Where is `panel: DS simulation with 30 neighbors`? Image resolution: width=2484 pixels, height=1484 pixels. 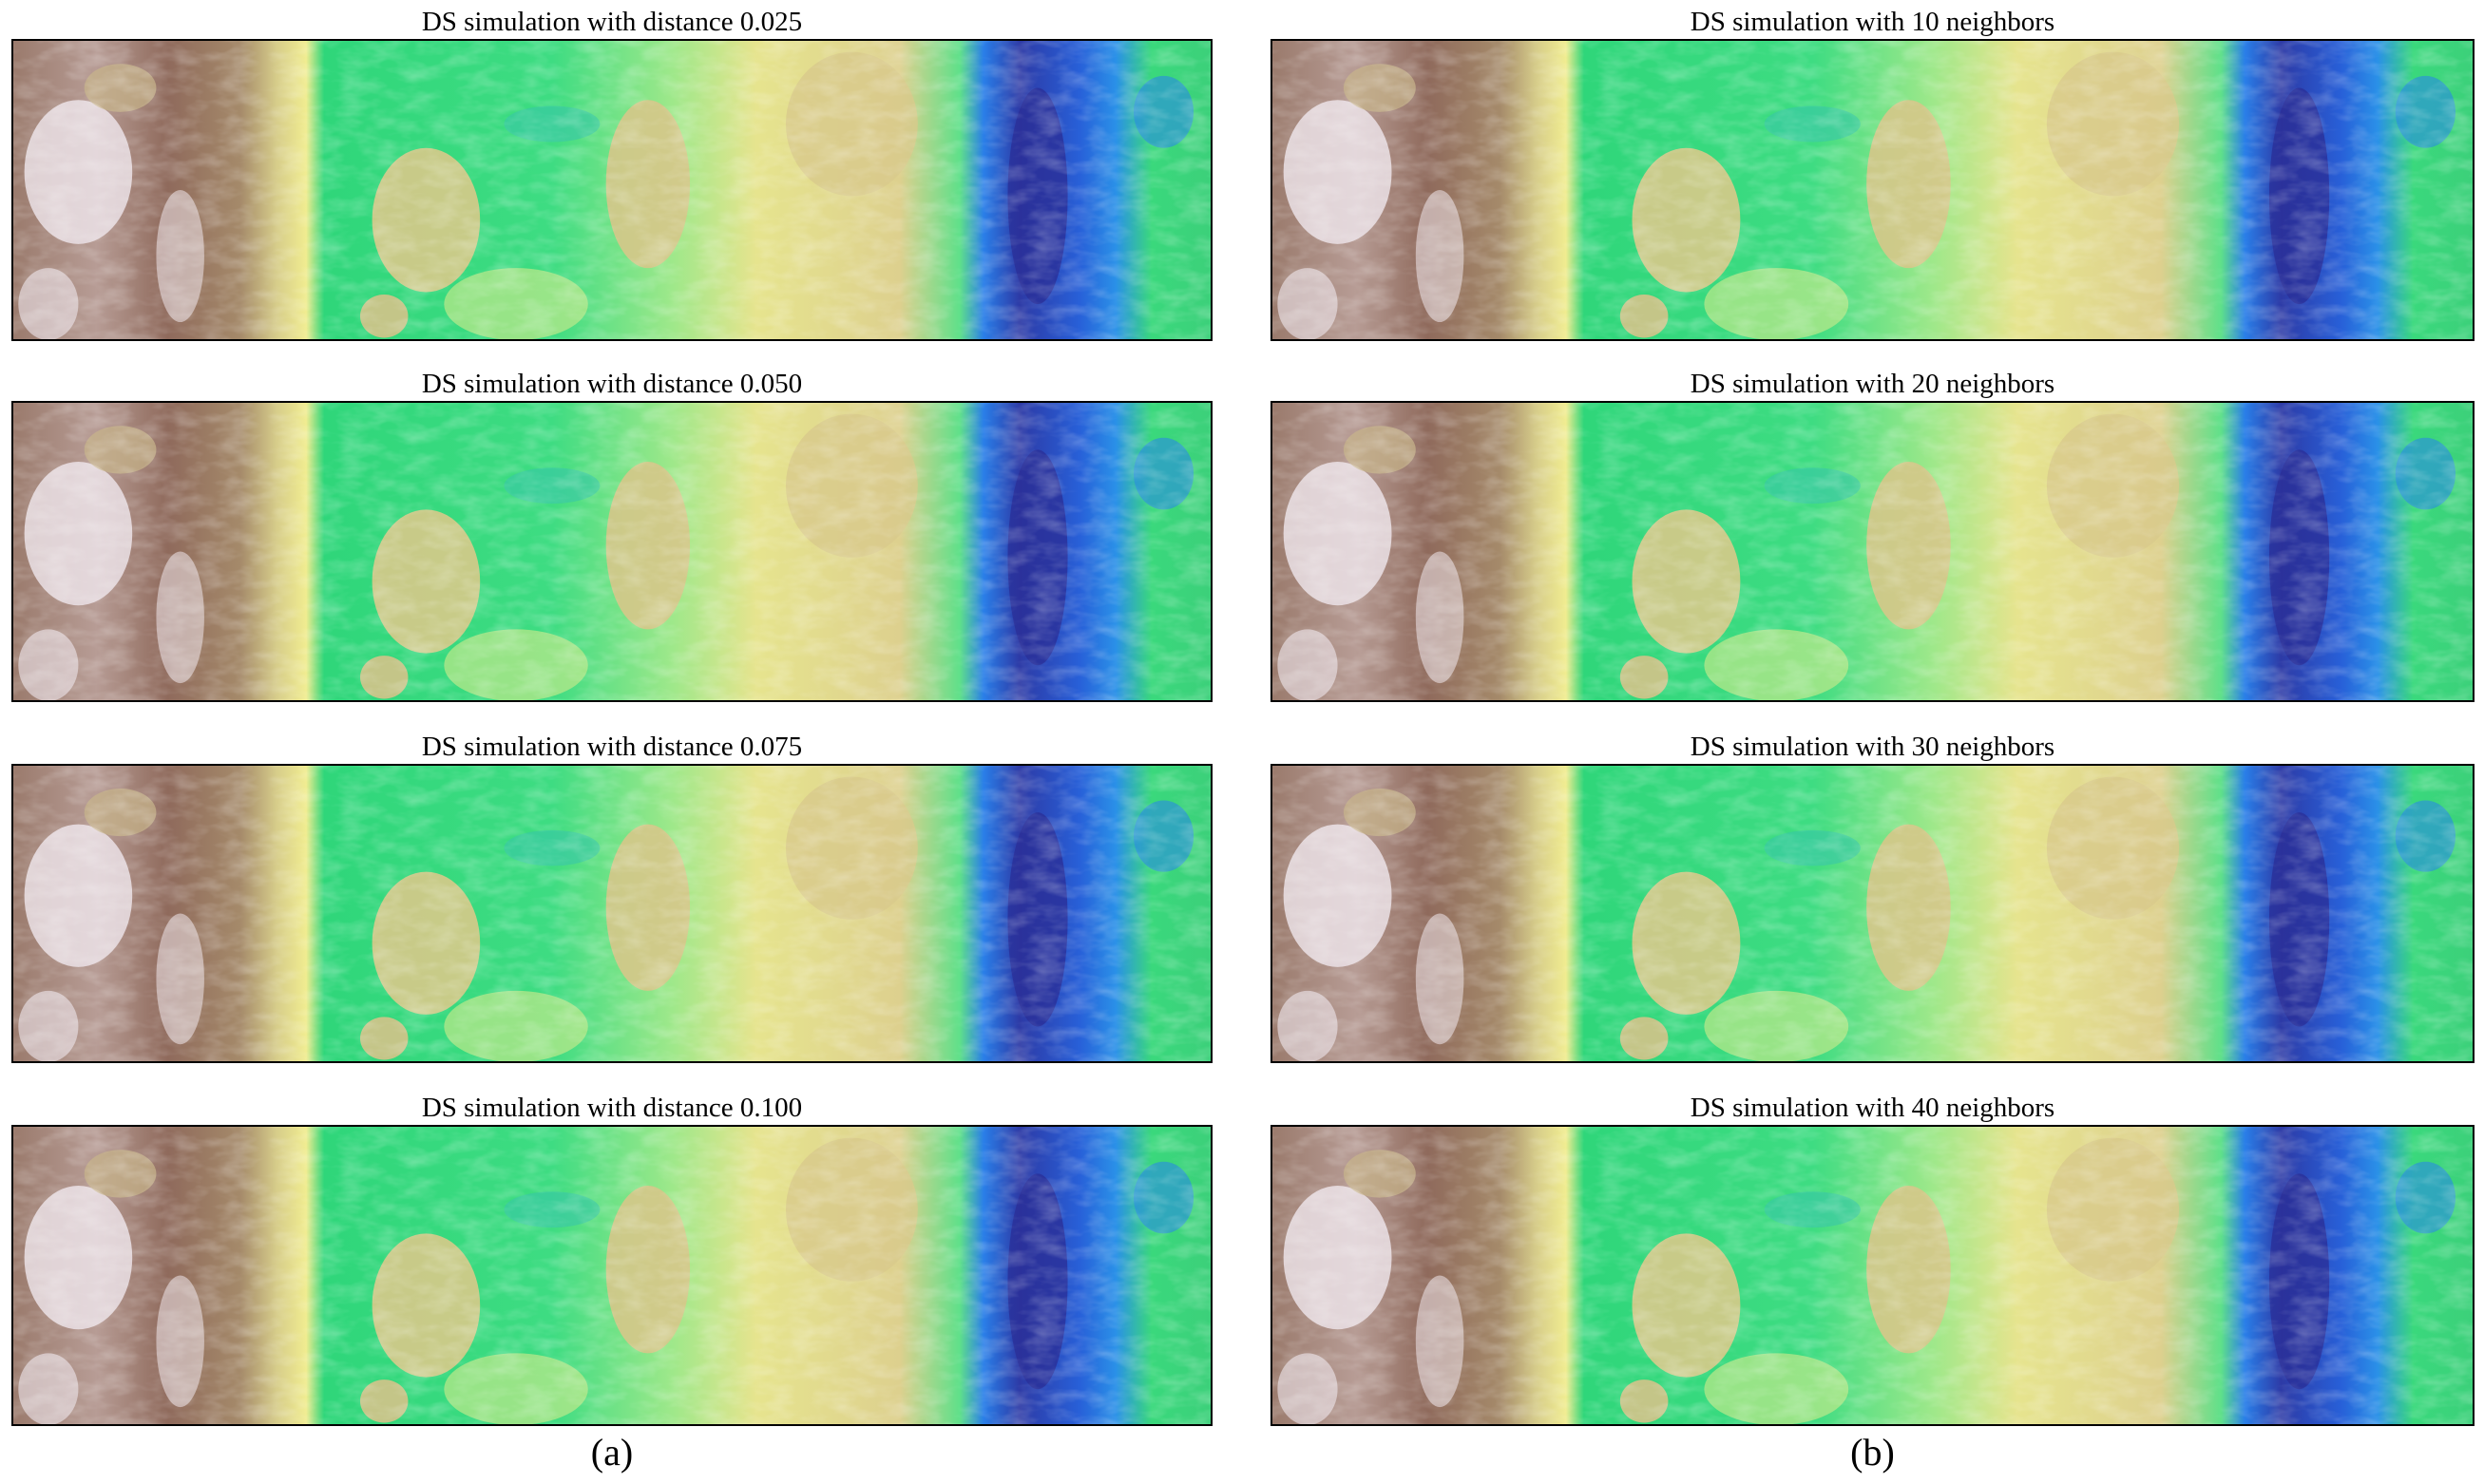 panel: DS simulation with 30 neighbors is located at coordinates (1872, 897).